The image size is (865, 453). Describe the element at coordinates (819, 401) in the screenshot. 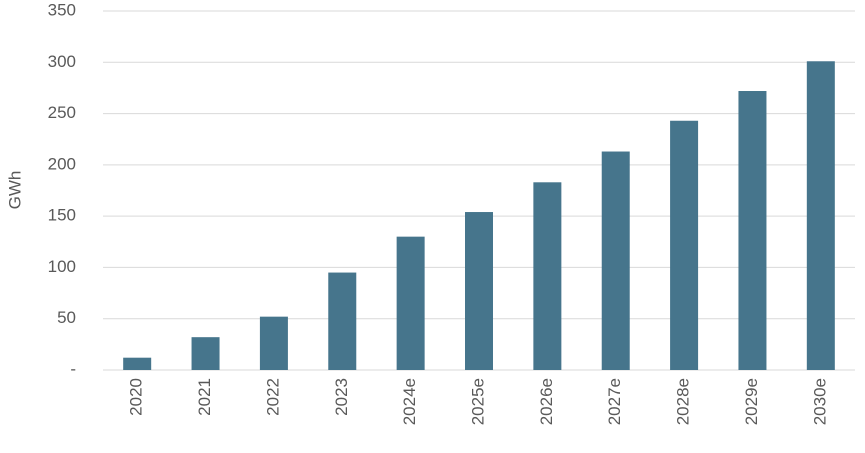

I see `x-tick-label: 2030e` at that location.